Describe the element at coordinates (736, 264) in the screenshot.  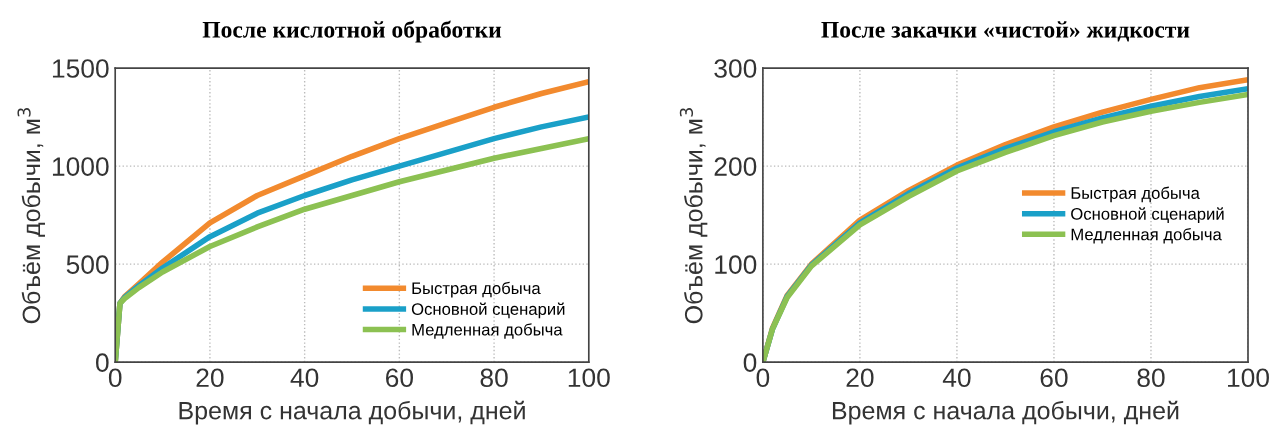
I see `y-tick-label: 100` at that location.